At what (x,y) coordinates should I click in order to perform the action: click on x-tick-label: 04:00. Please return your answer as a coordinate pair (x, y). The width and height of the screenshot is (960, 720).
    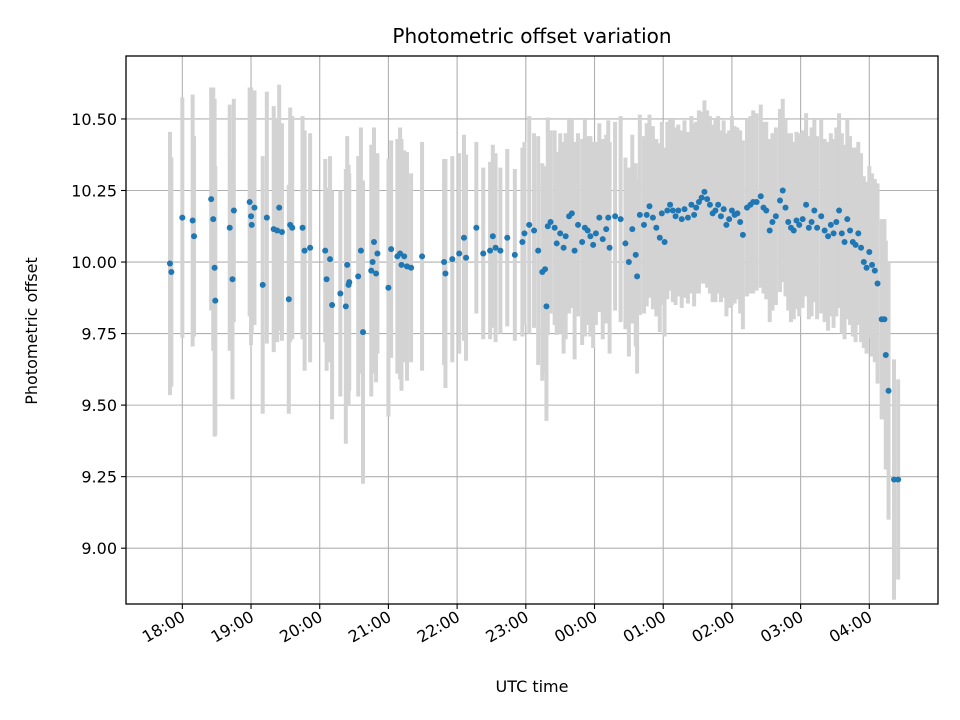
    Looking at the image, I should click on (850, 627).